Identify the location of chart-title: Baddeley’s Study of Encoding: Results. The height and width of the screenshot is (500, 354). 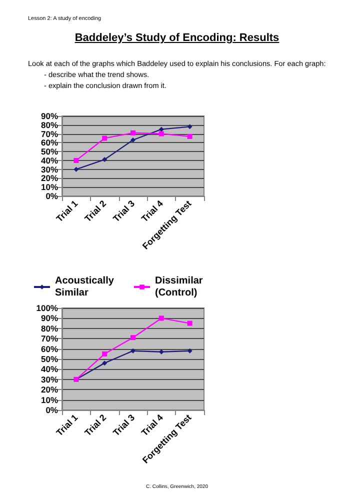
(177, 38).